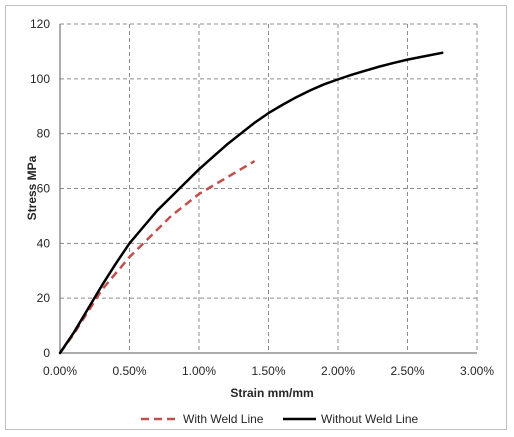 This screenshot has height=437, width=514. I want to click on x-tick-label: 0.00%, so click(60, 371).